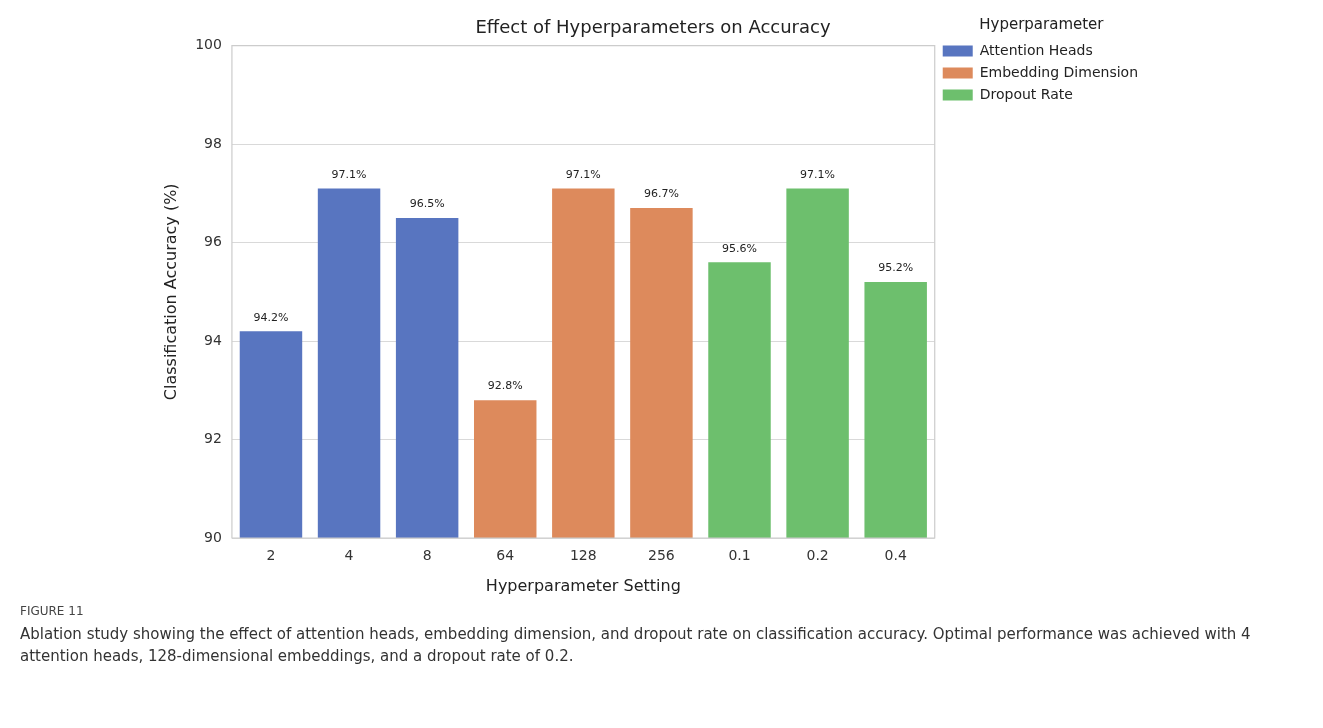 The width and height of the screenshot is (1323, 728). Describe the element at coordinates (1026, 93) in the screenshot. I see `legend-label: Dropout Rate` at that location.